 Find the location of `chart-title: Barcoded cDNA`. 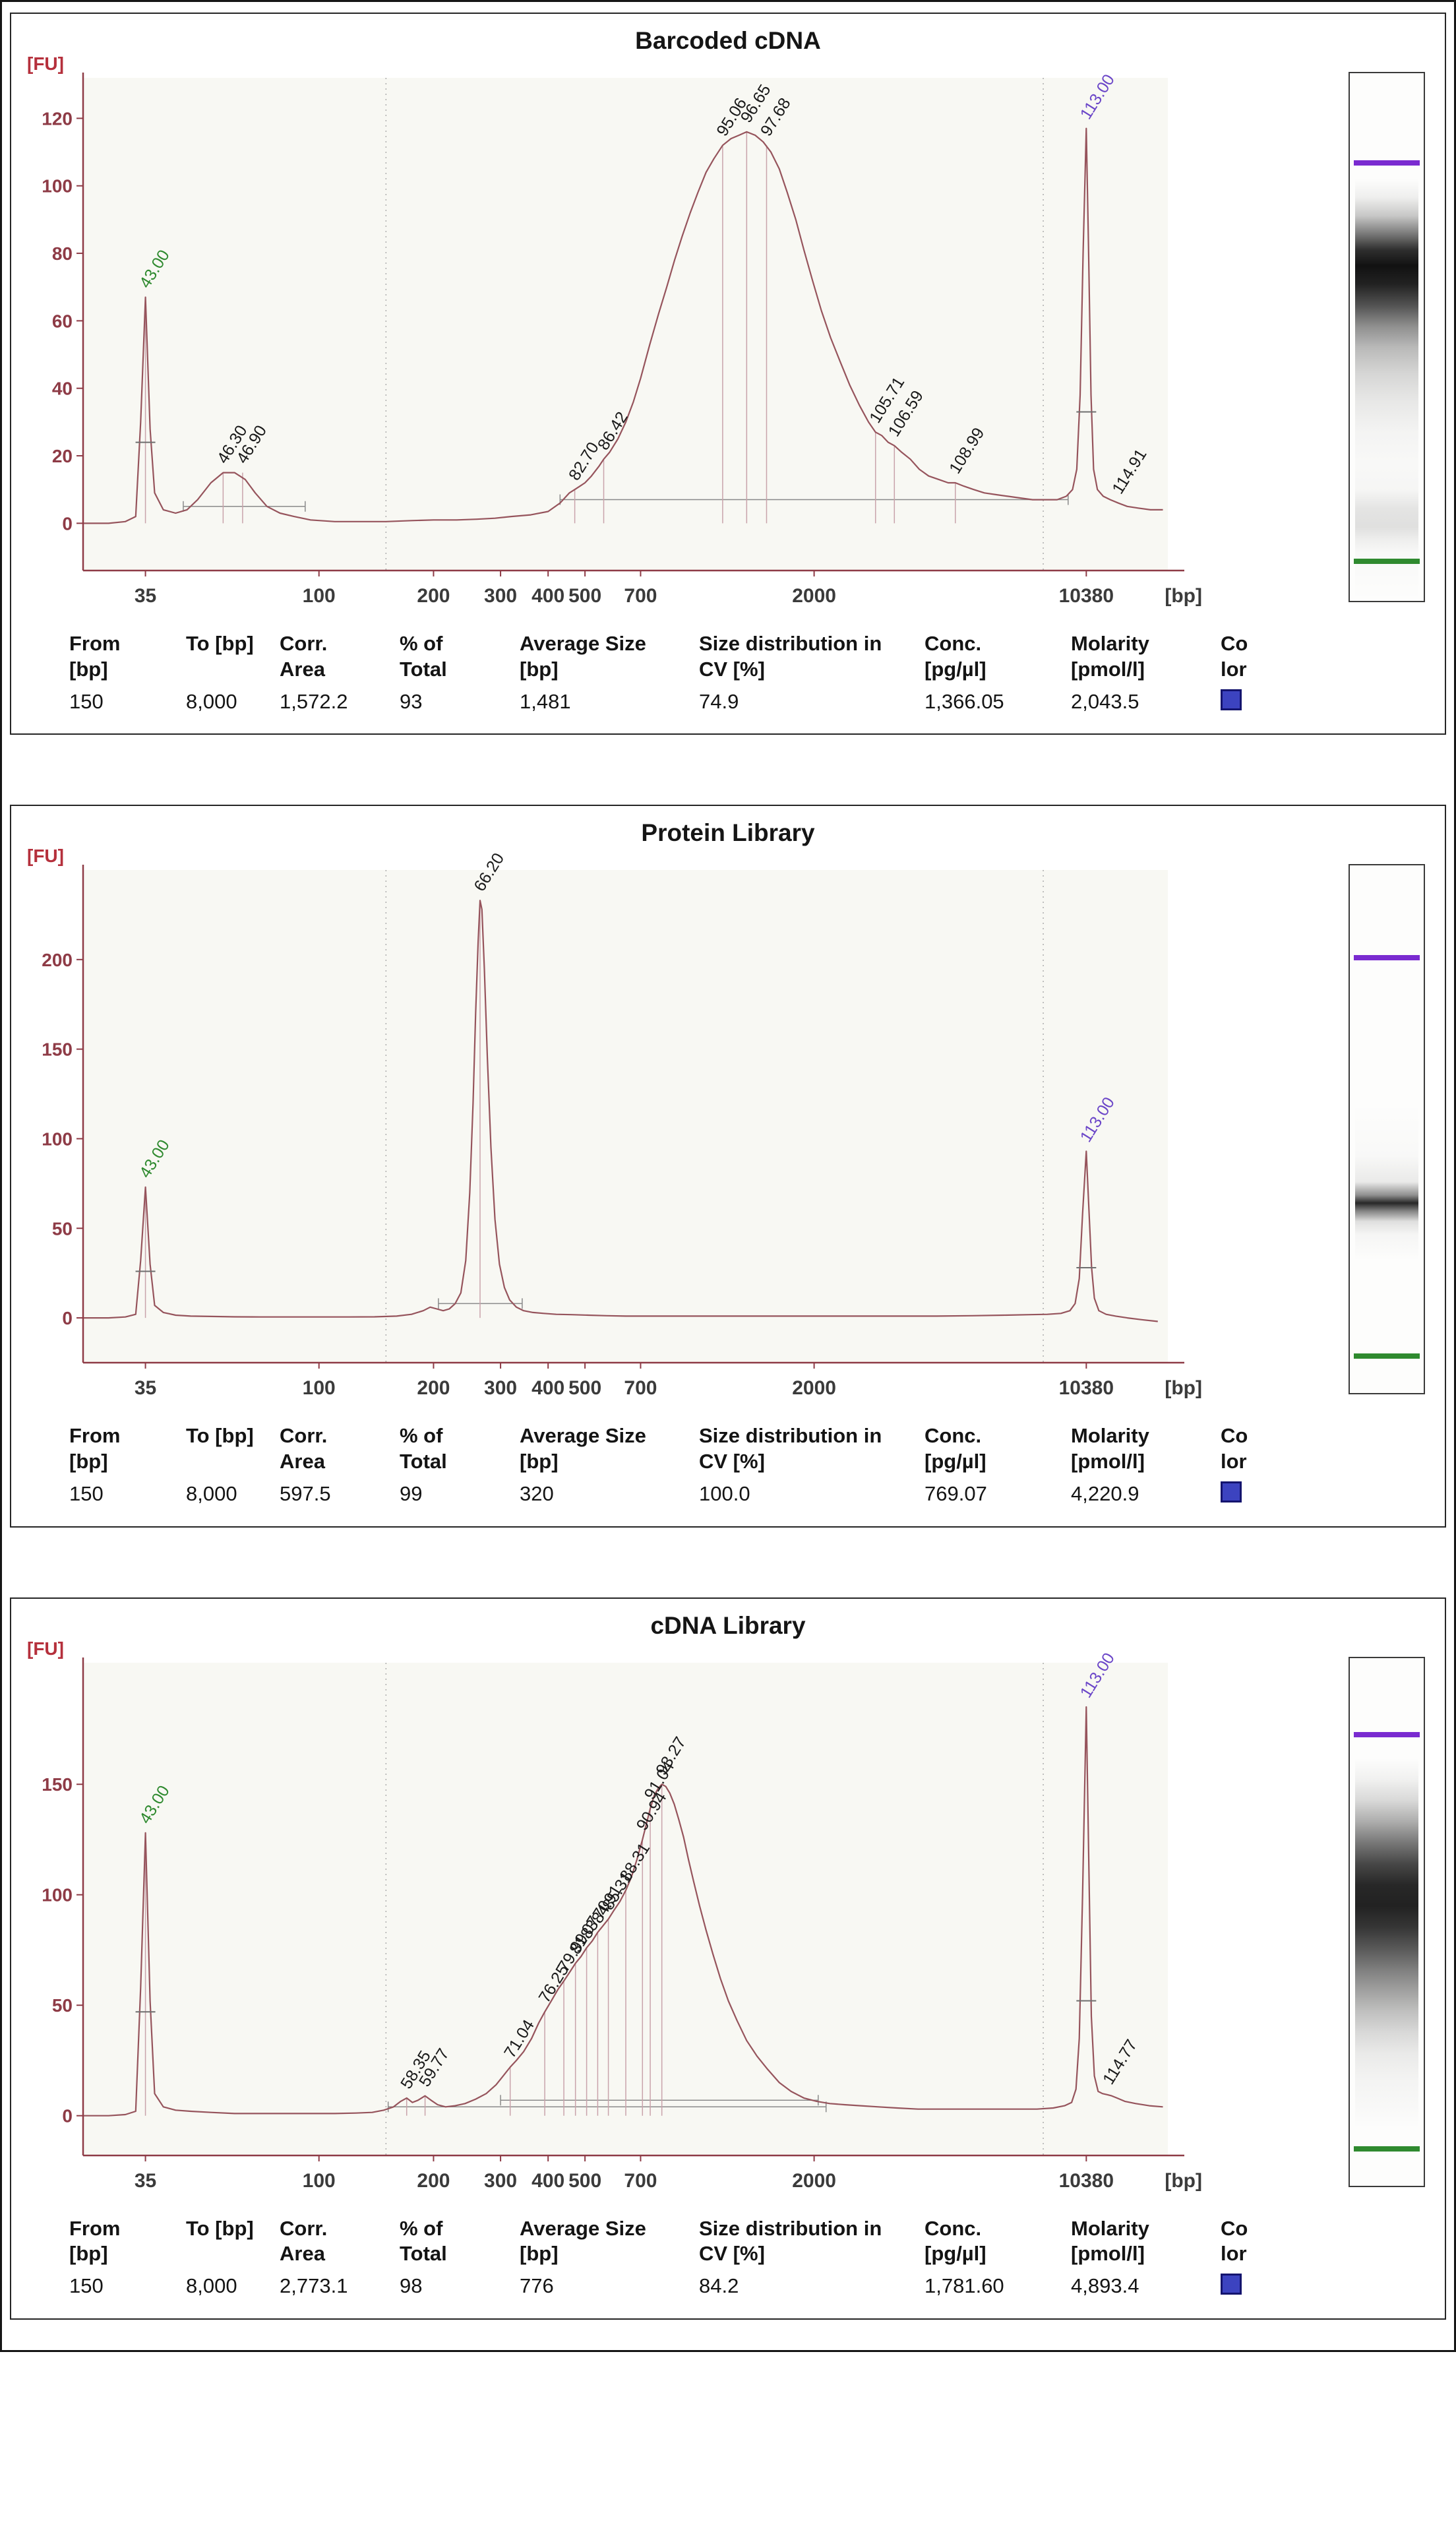

chart-title: Barcoded cDNA is located at coordinates (728, 40).